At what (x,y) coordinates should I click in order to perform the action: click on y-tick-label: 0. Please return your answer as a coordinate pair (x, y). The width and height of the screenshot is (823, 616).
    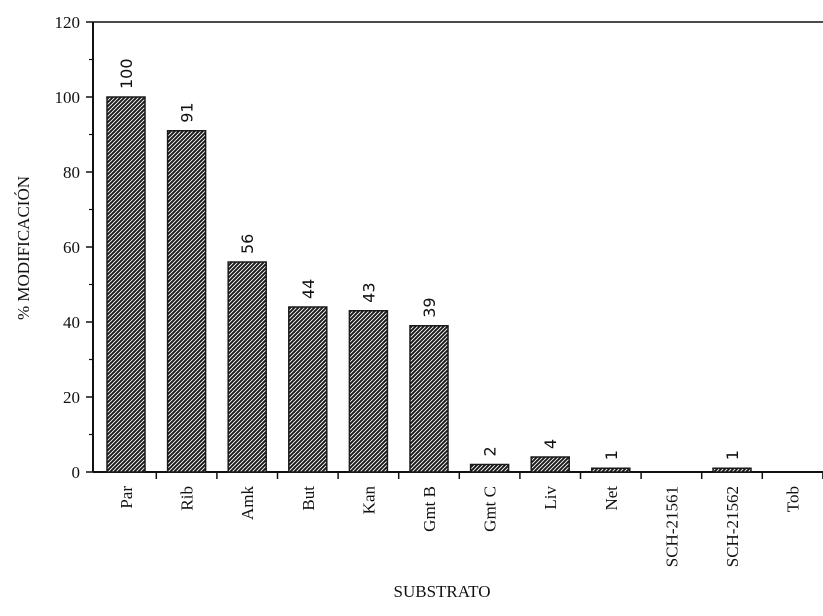
    Looking at the image, I should click on (76, 472).